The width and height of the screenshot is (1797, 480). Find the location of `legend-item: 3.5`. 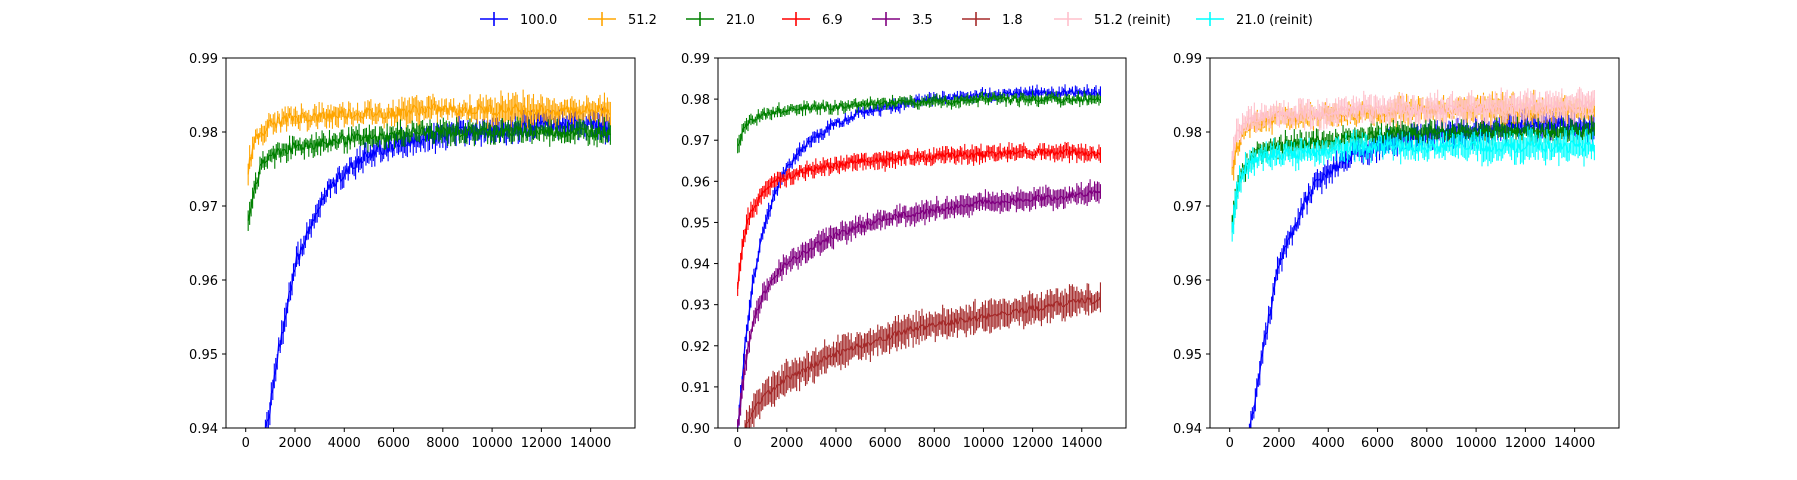

legend-item: 3.5 is located at coordinates (902, 20).